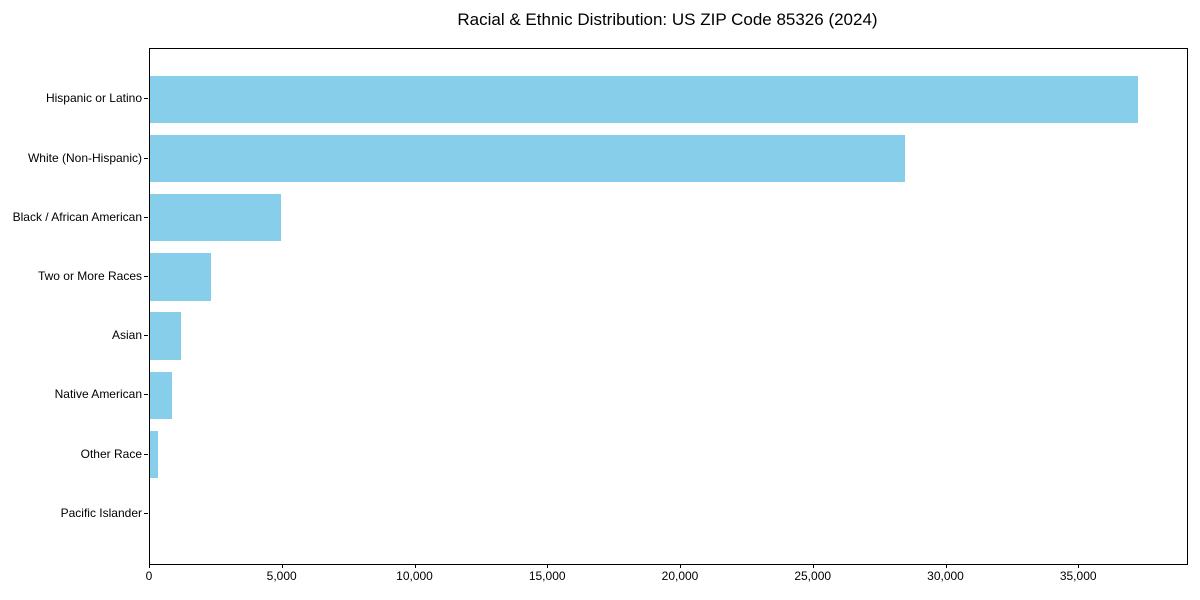 The image size is (1200, 600). I want to click on x-tick-label-30000: 30,000, so click(945, 576).